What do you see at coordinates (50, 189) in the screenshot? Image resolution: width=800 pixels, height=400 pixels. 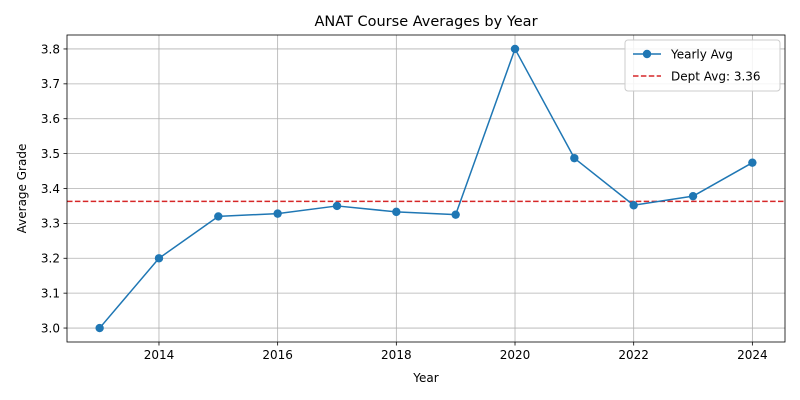 I see `y-tick-label: 3.4` at bounding box center [50, 189].